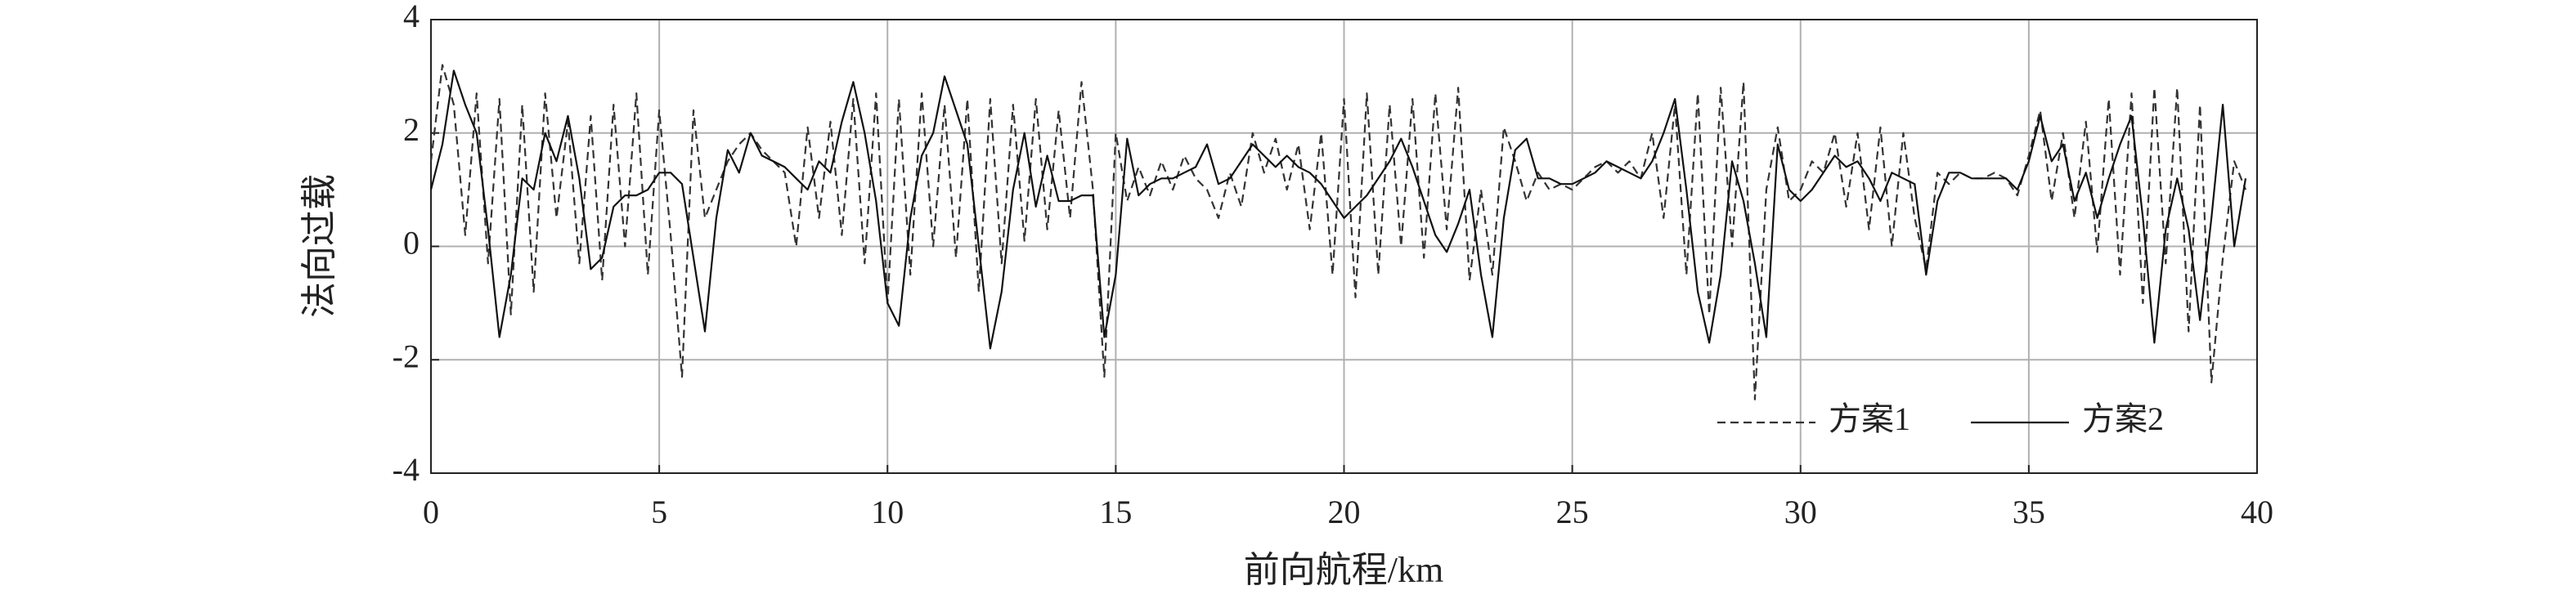  What do you see at coordinates (2257, 512) in the screenshot?
I see `x-tick-label: 40` at bounding box center [2257, 512].